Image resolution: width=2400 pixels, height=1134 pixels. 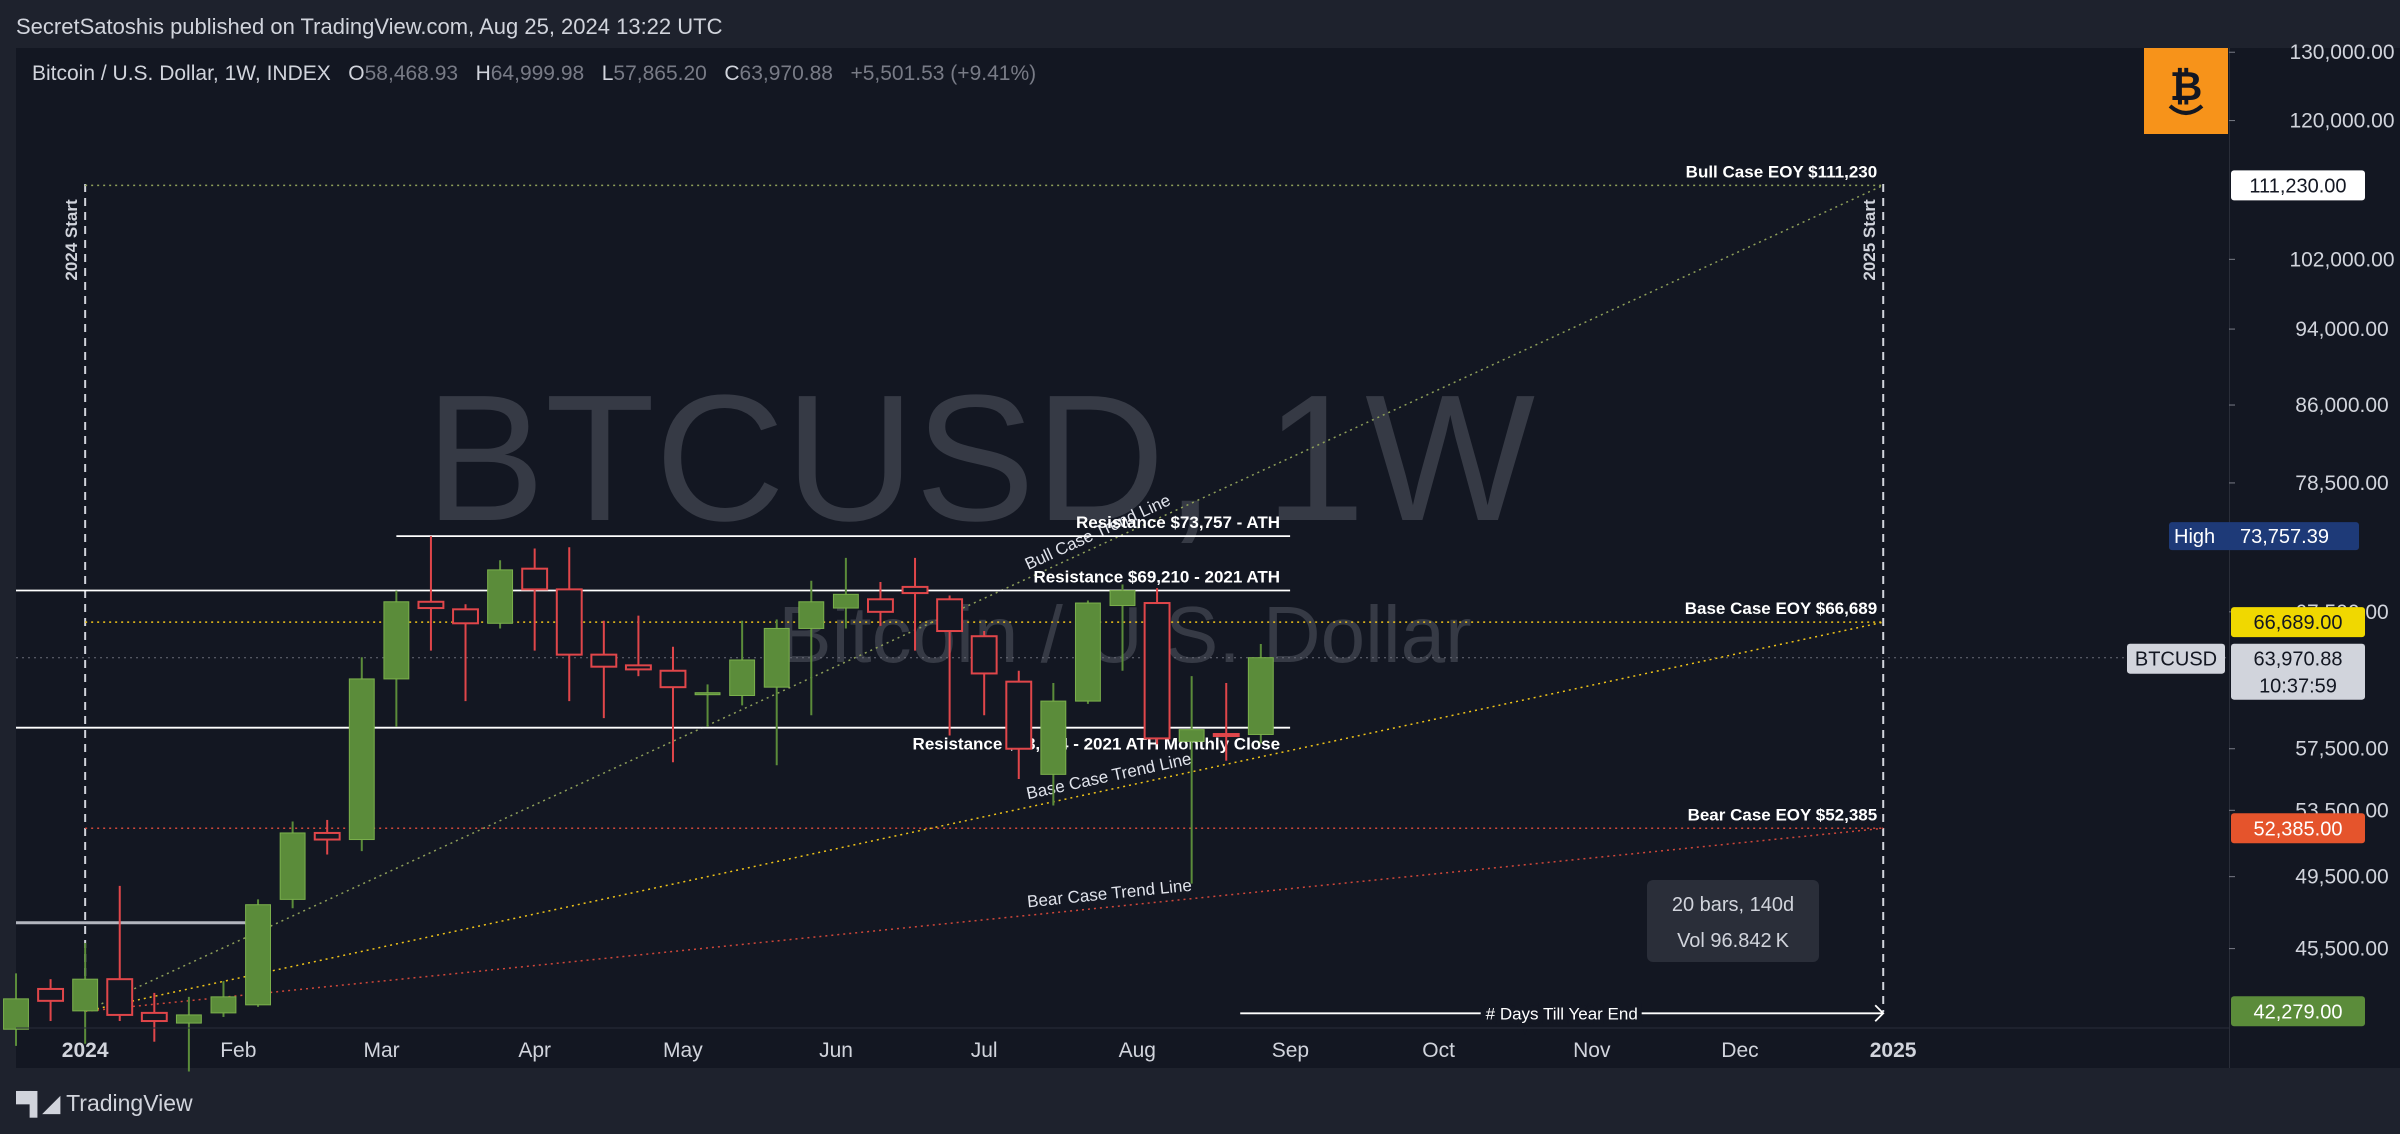 I want to click on trend-line-label: Bear Case Trend Line, so click(x=1109, y=894).